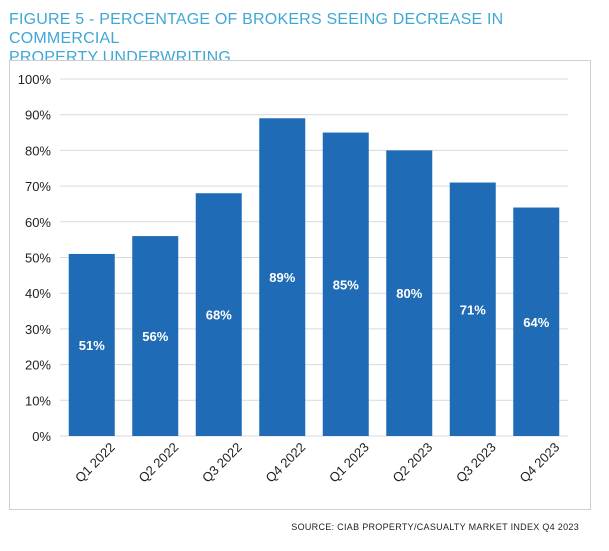  What do you see at coordinates (38, 329) in the screenshot?
I see `y-tick-label: 30%` at bounding box center [38, 329].